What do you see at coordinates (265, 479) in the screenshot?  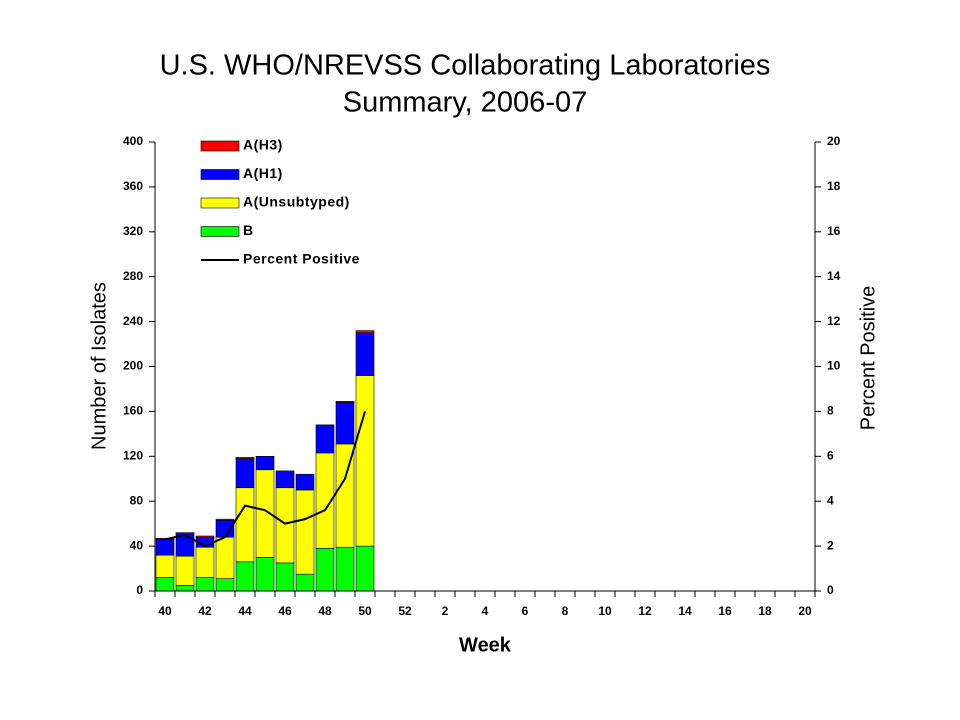 I see `line-series` at bounding box center [265, 479].